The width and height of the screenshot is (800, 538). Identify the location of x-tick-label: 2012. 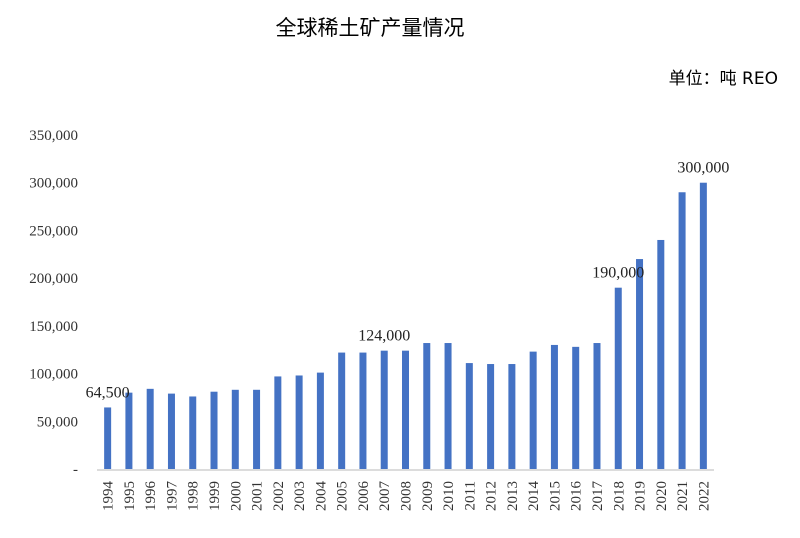
(492, 496).